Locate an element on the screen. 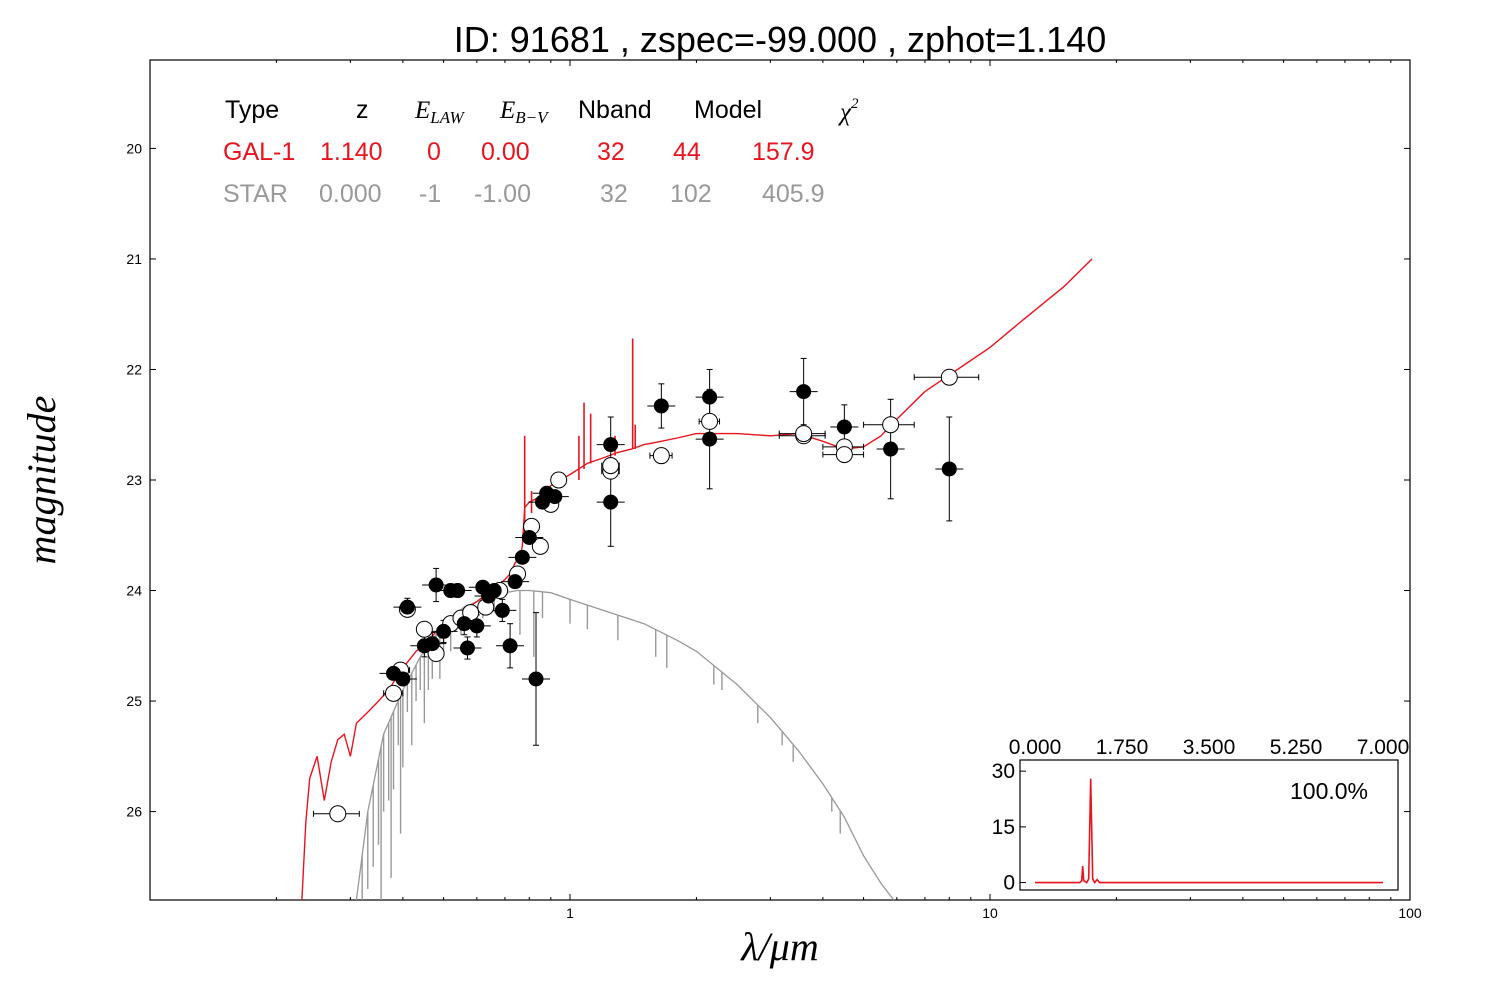  row-type: STAR is located at coordinates (255, 194).